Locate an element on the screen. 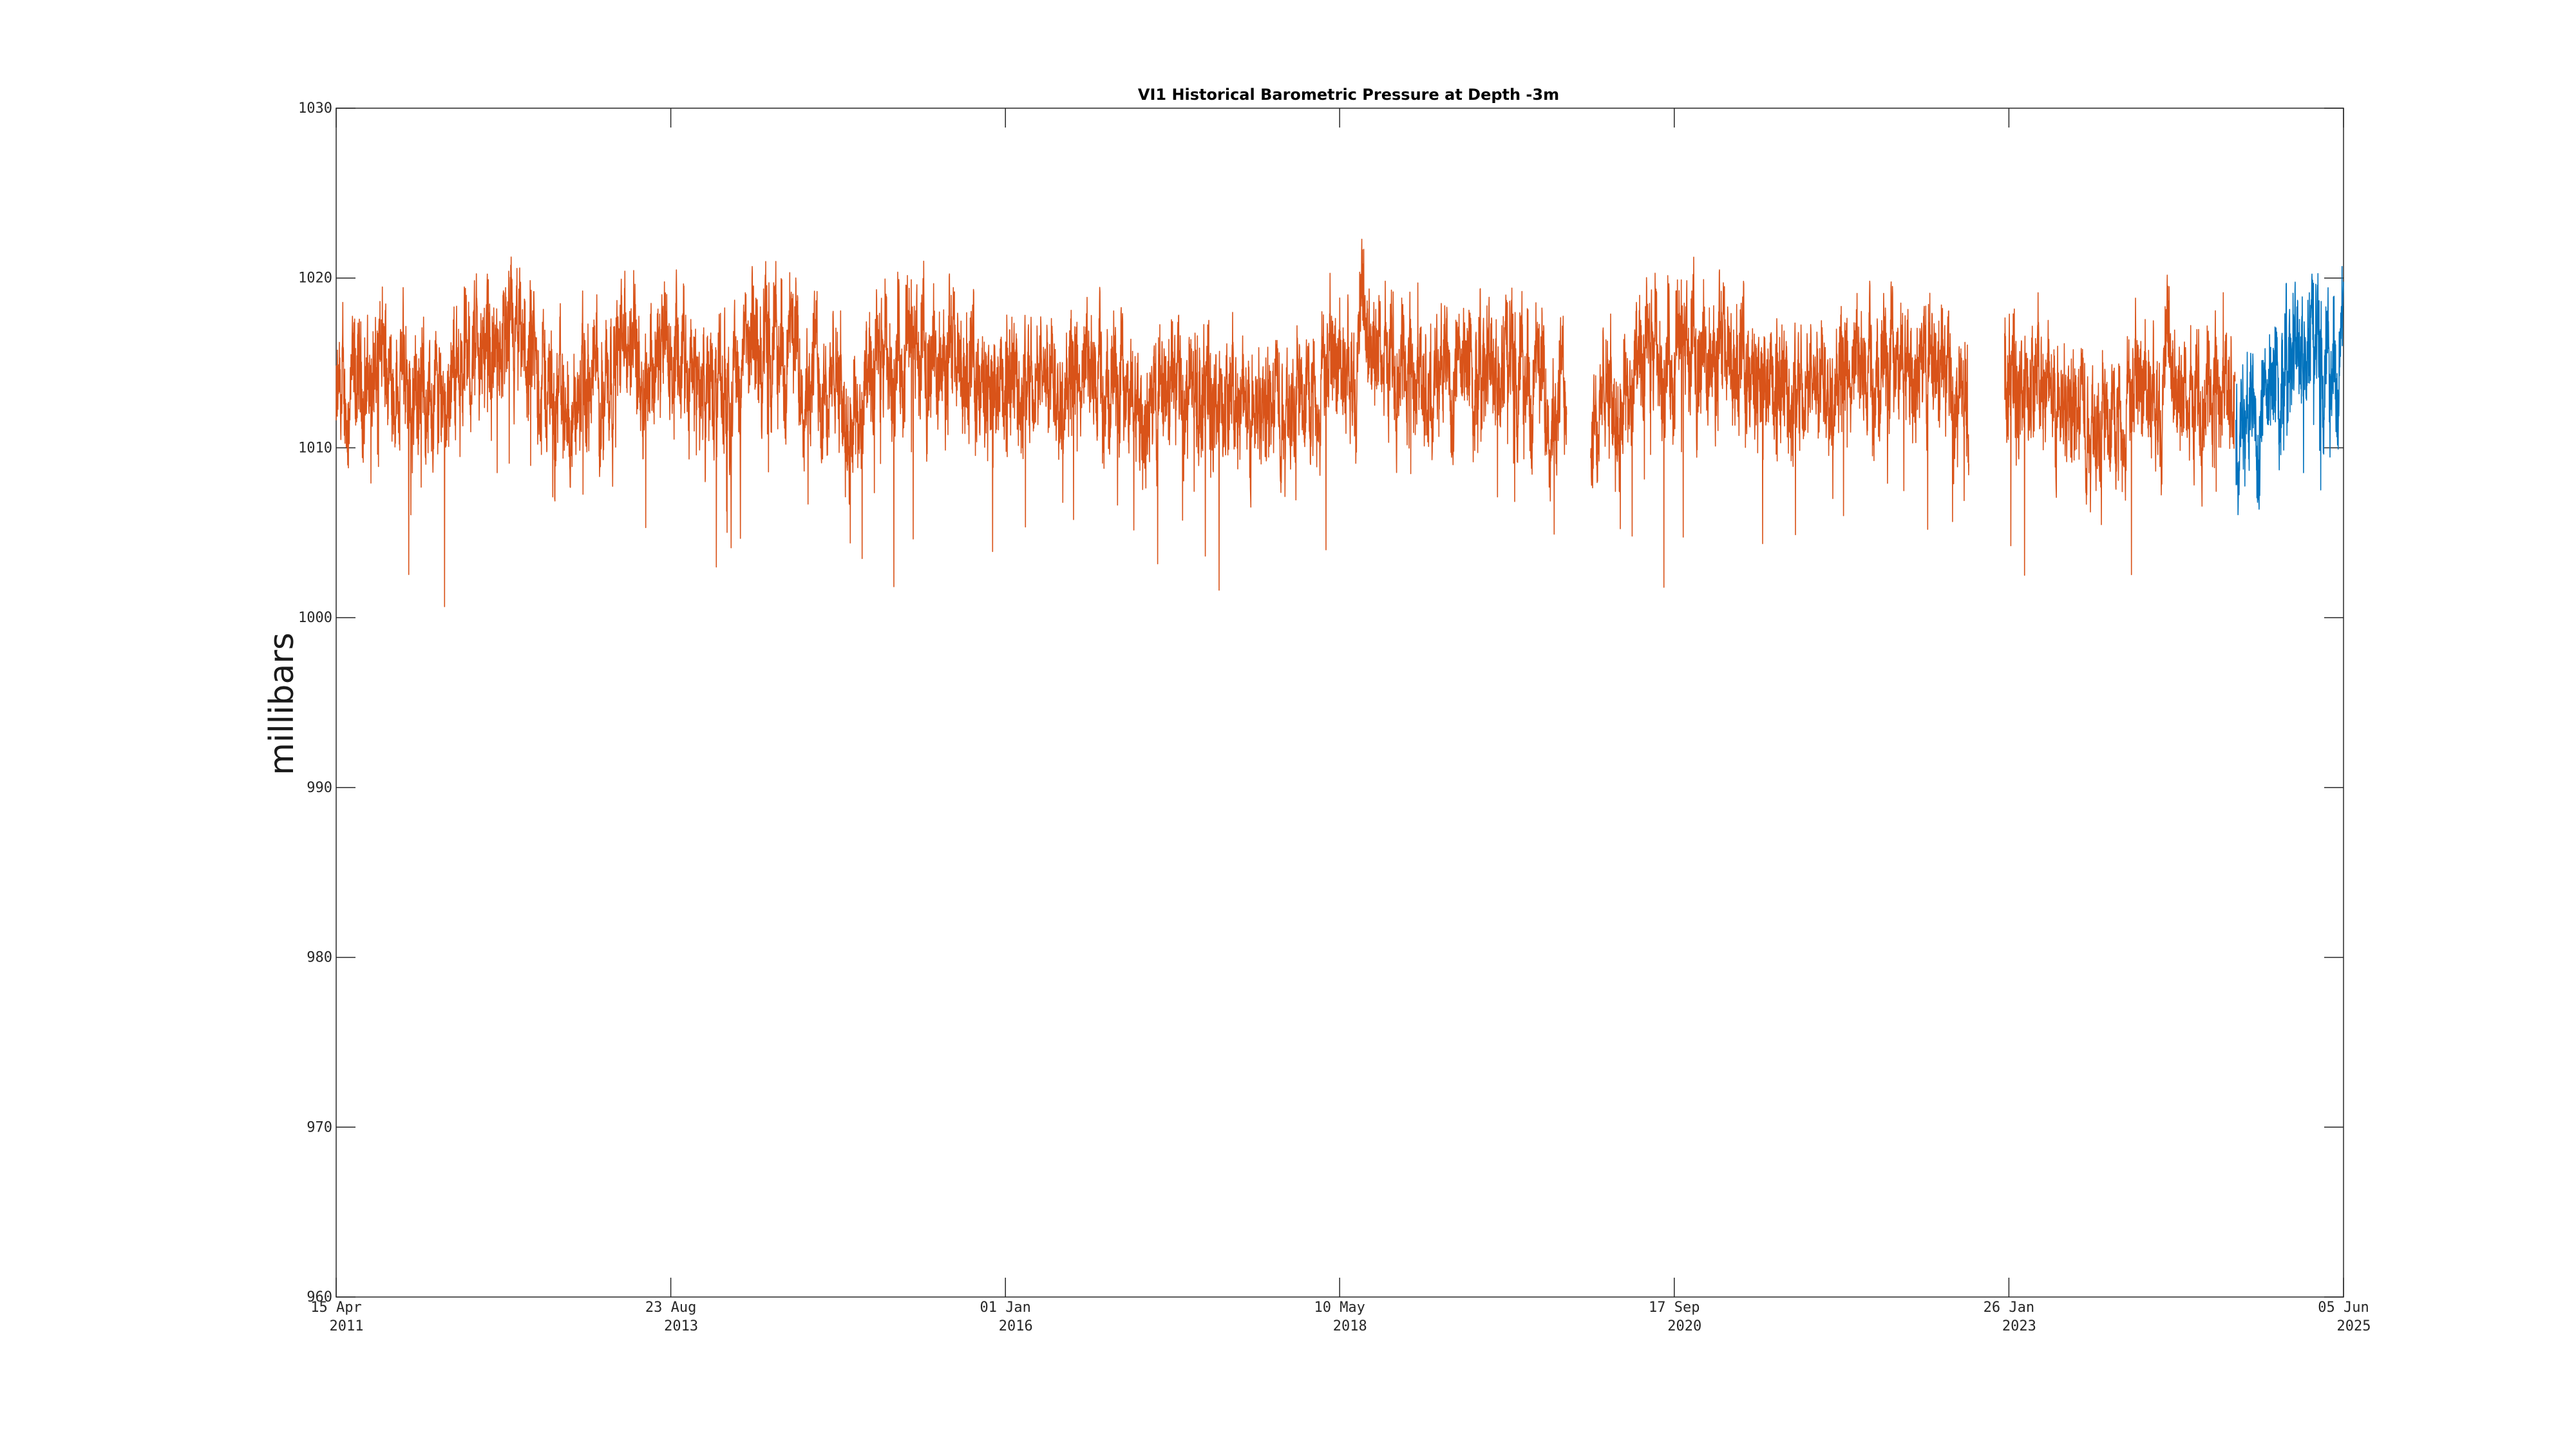 This screenshot has width=2576, height=1449. x-tick-label-year: 2025 is located at coordinates (2354, 1326).